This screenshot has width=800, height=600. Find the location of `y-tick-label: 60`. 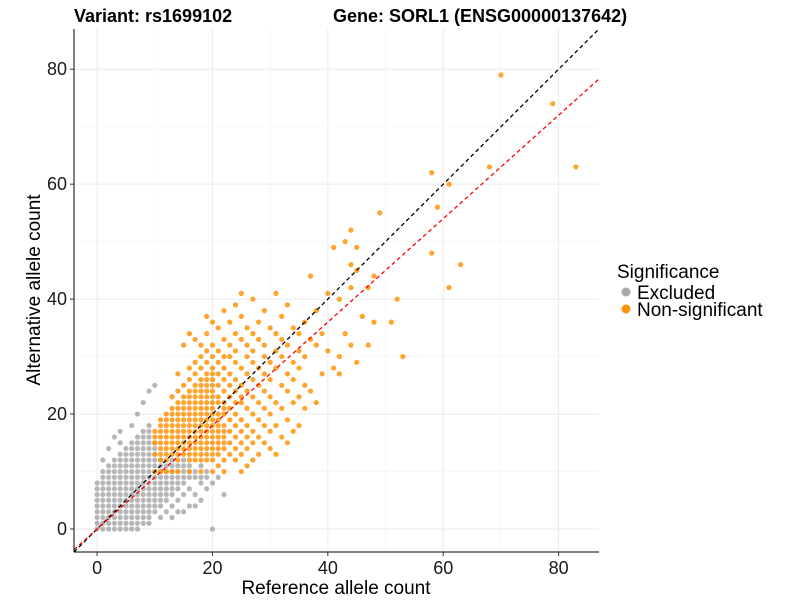

y-tick-label: 60 is located at coordinates (57, 184).